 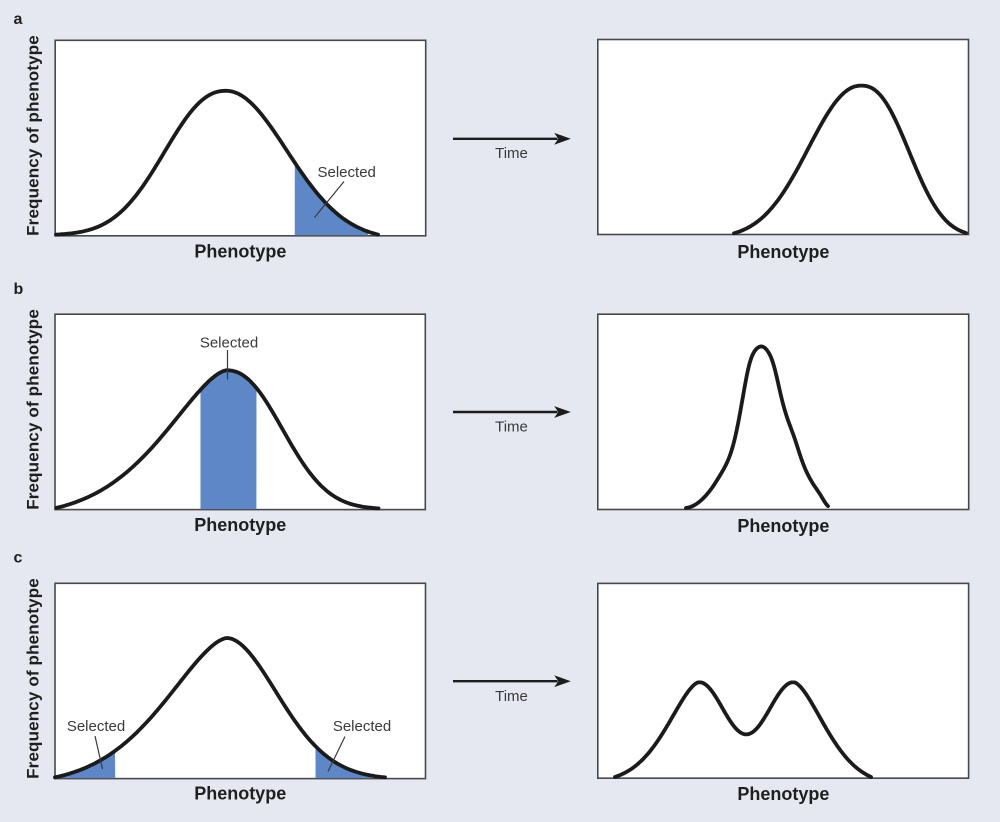 What do you see at coordinates (19, 289) in the screenshot?
I see `svg-text: b` at bounding box center [19, 289].